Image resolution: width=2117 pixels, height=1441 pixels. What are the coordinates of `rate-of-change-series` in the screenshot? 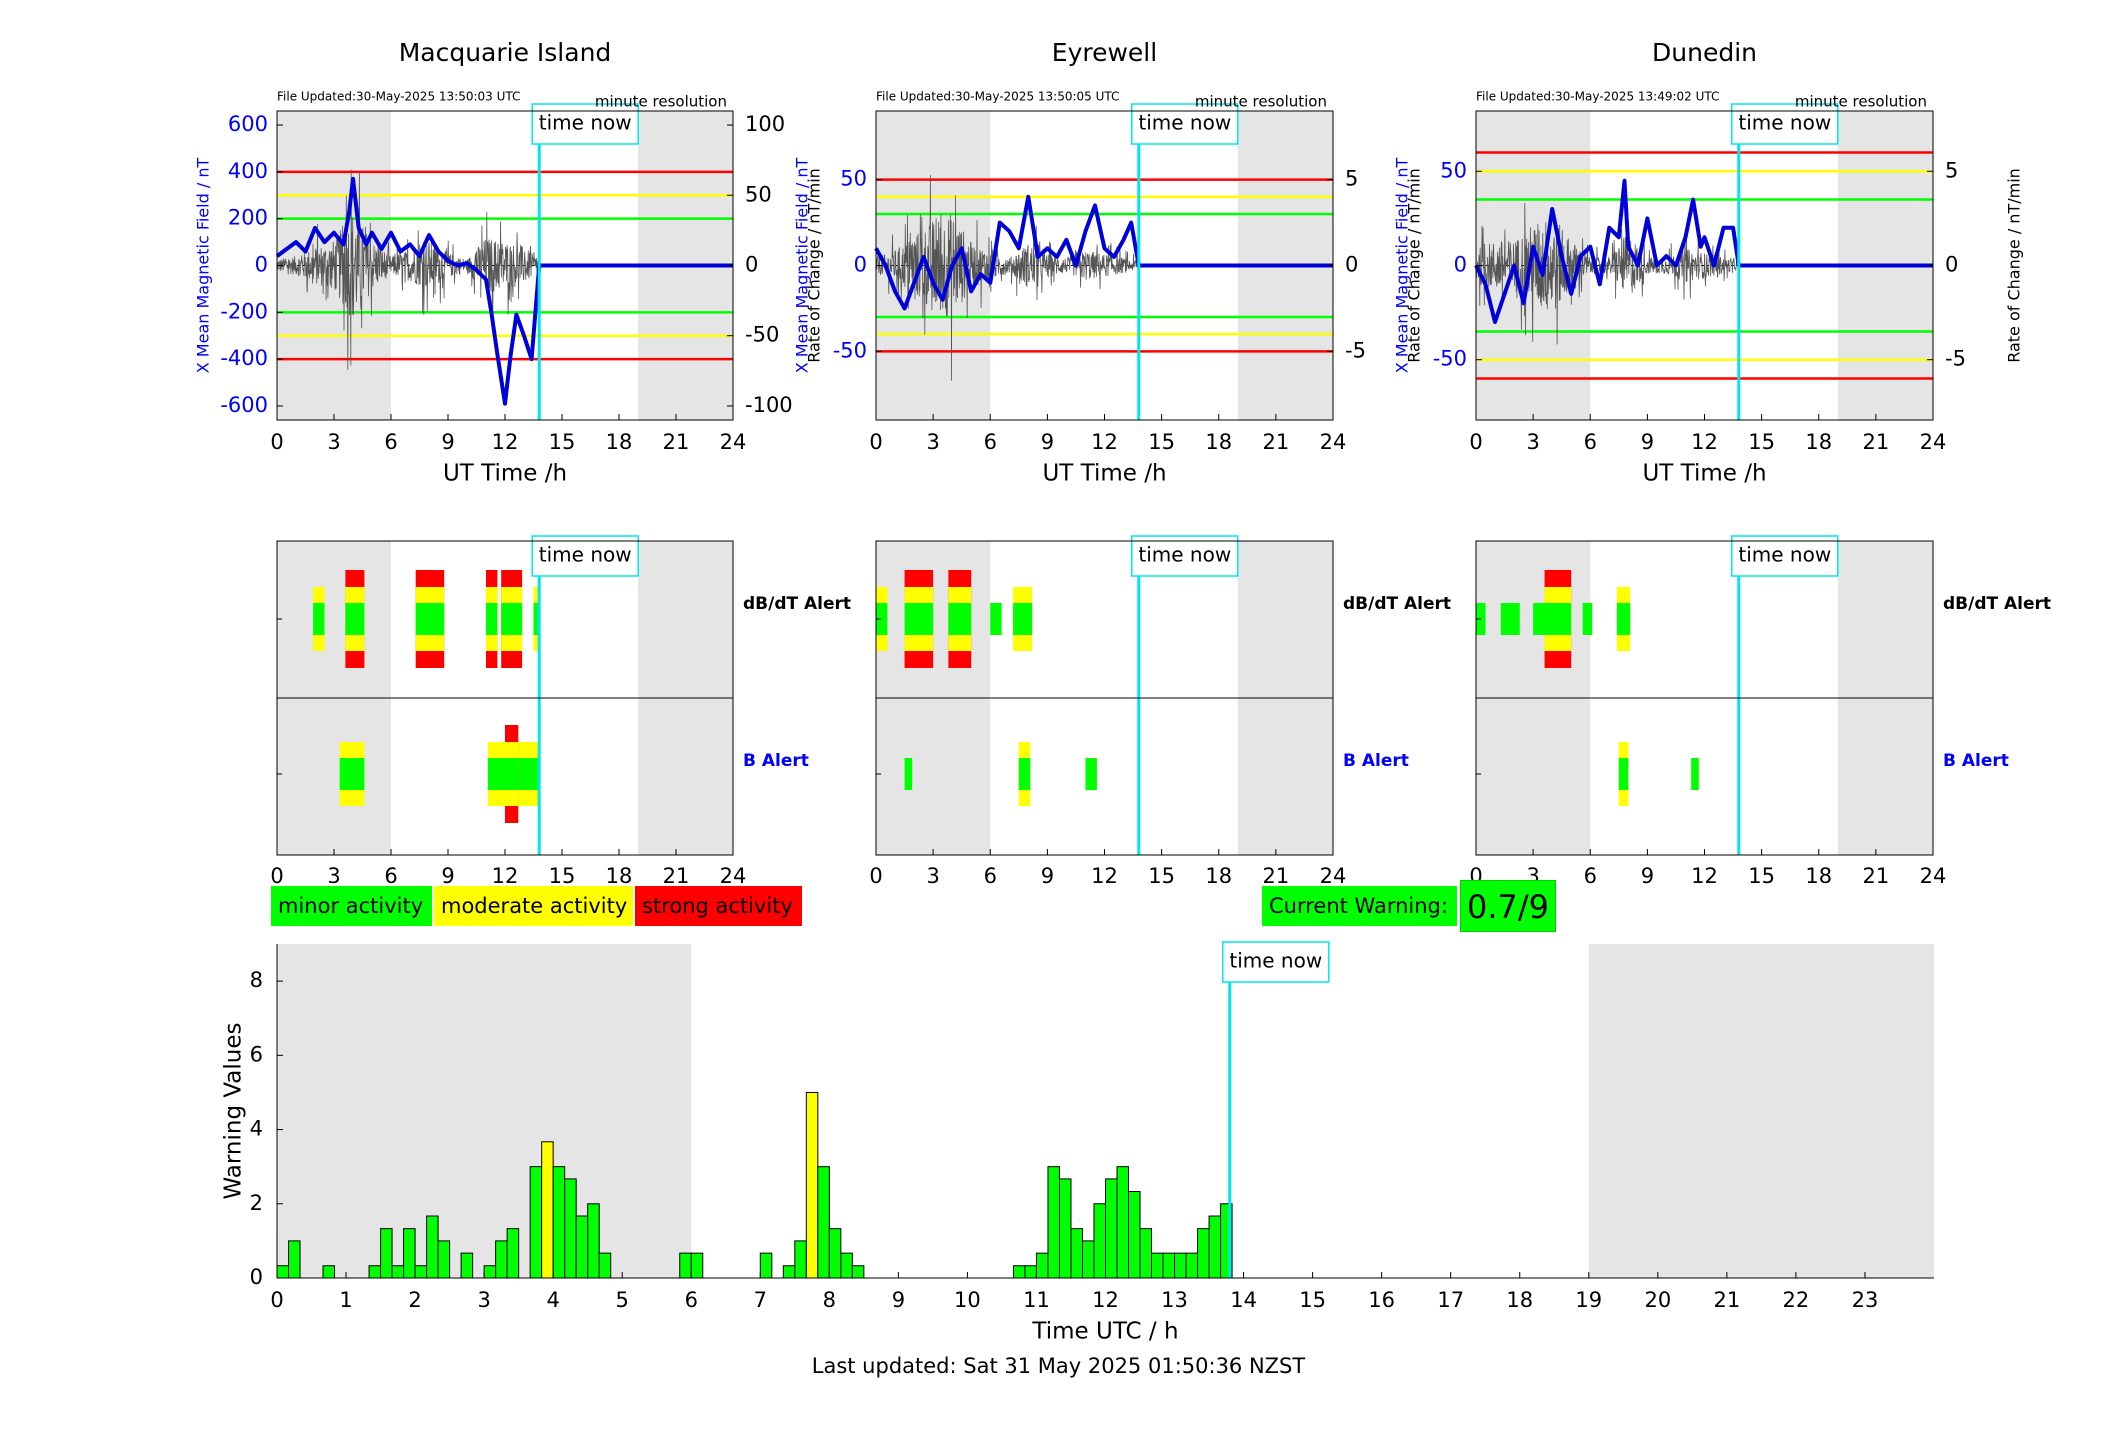 It's located at (408, 269).